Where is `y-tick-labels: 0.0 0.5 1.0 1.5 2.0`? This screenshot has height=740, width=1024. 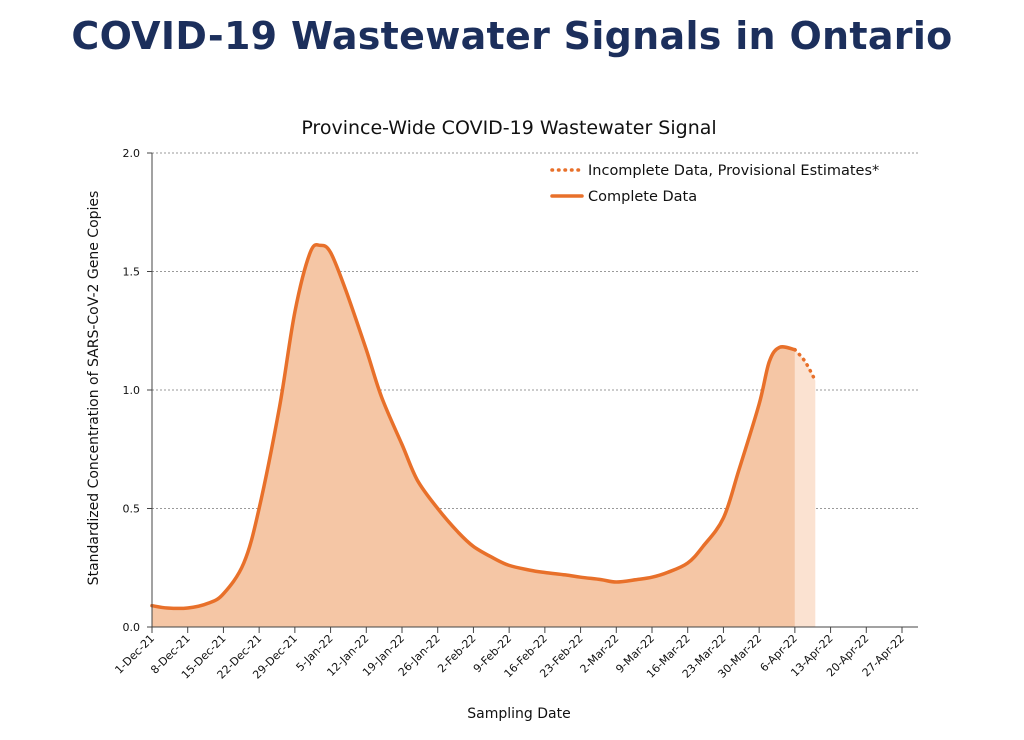 y-tick-labels: 0.0 0.5 1.0 1.5 2.0 is located at coordinates (137, 390).